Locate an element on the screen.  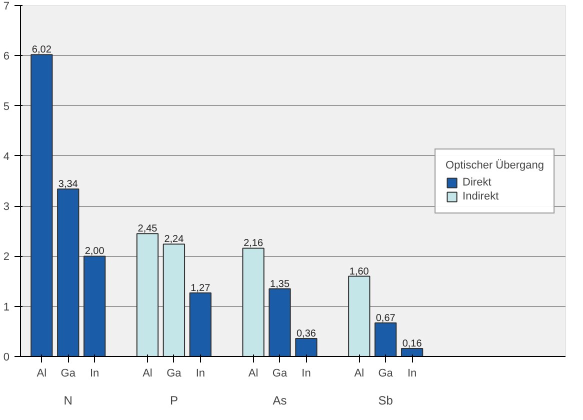
y-tick-label: 0 is located at coordinates (6, 358).